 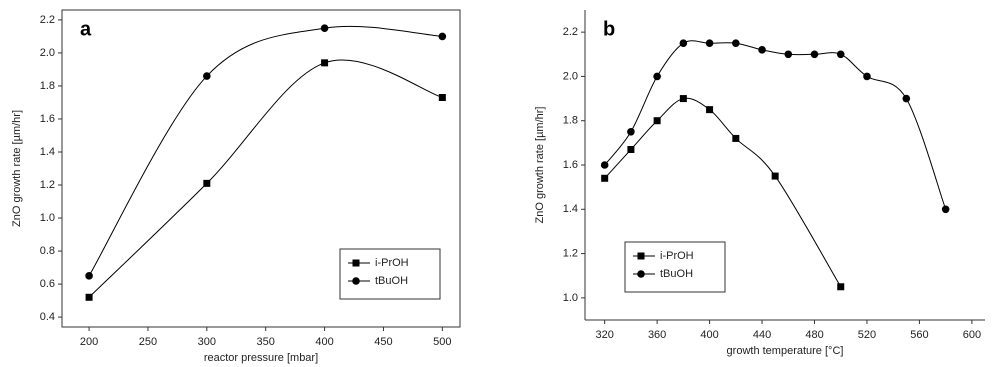 I want to click on x-tick-label: 440, so click(x=762, y=335).